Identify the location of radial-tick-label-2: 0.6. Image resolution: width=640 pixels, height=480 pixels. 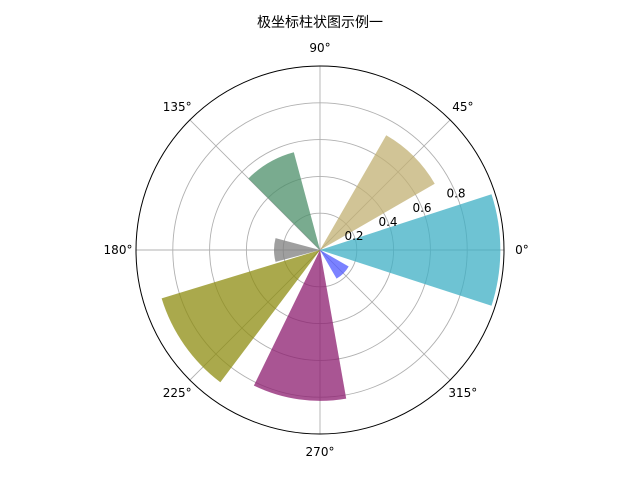
(421, 208).